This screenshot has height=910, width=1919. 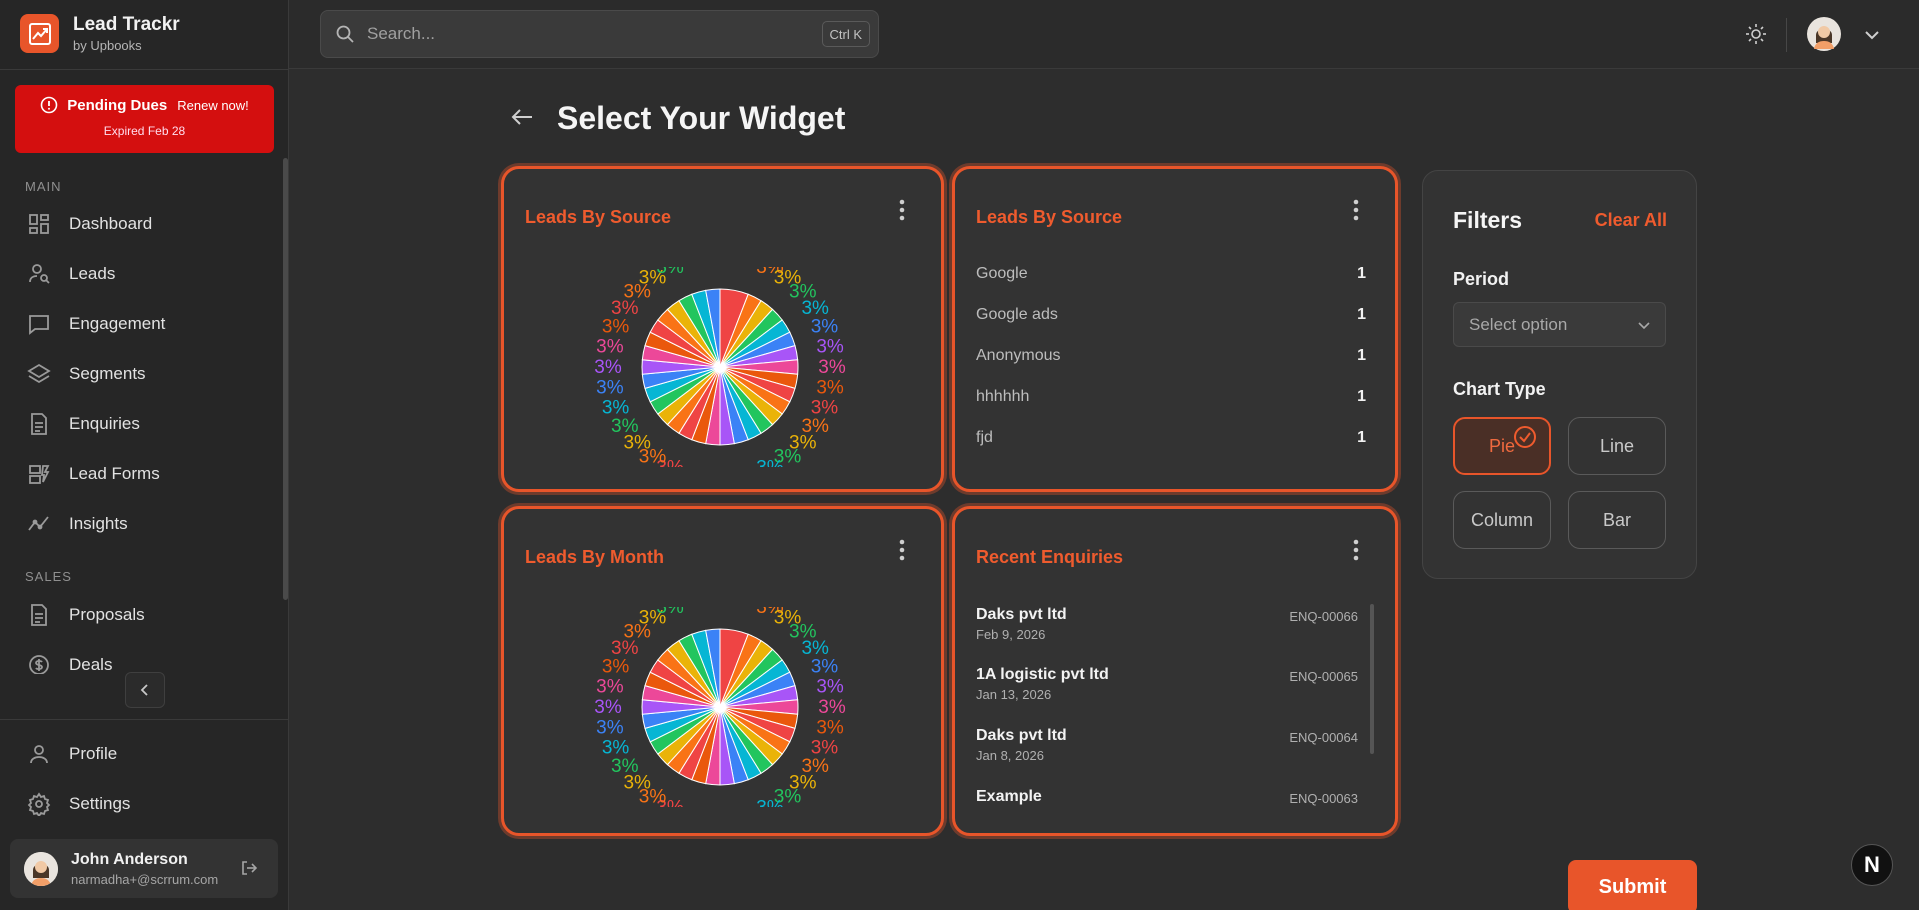 What do you see at coordinates (76, 524) in the screenshot?
I see `sidebar-item-insights: Insights` at bounding box center [76, 524].